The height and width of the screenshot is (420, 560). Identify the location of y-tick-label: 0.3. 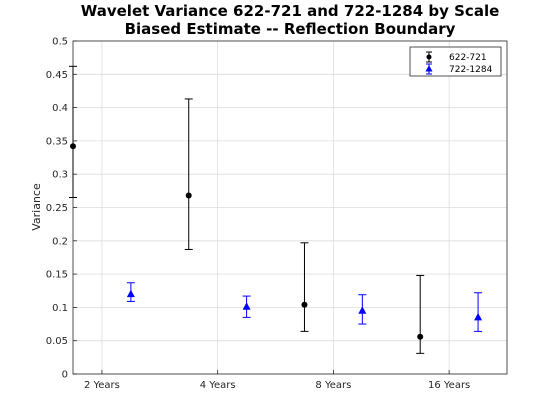
(60, 175).